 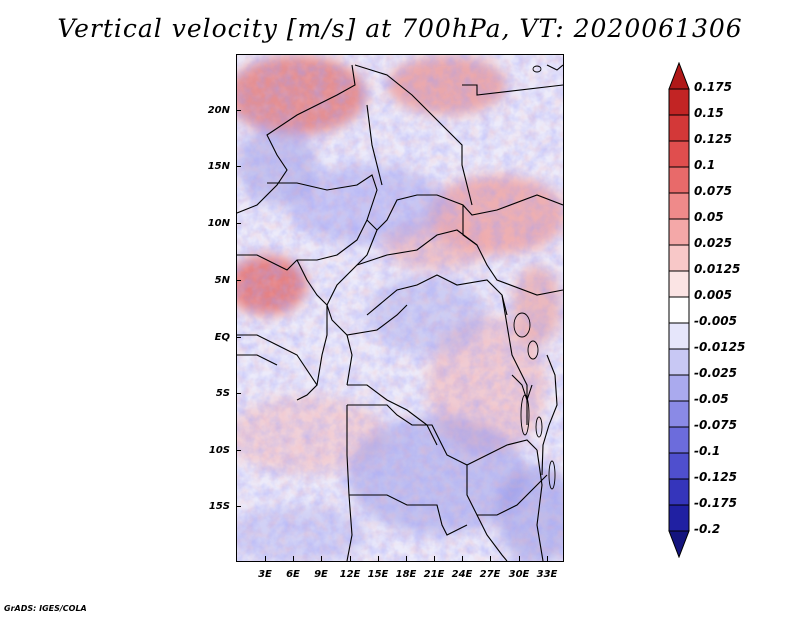 I want to click on colorbar-label: -0.2, so click(x=707, y=529).